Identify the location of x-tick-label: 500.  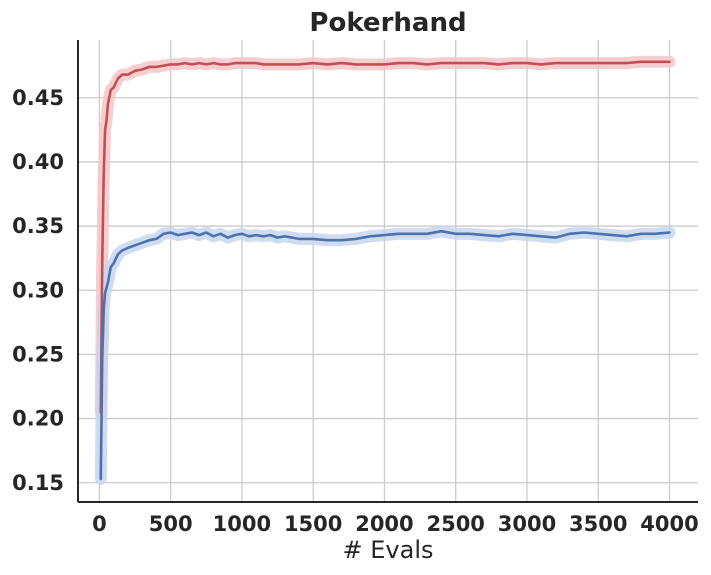
(171, 524).